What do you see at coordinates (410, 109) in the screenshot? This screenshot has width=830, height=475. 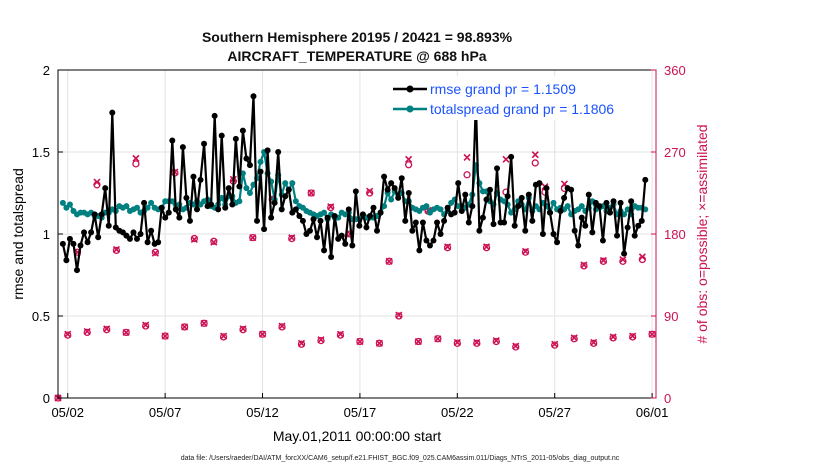 I see `legend-spread-marker` at bounding box center [410, 109].